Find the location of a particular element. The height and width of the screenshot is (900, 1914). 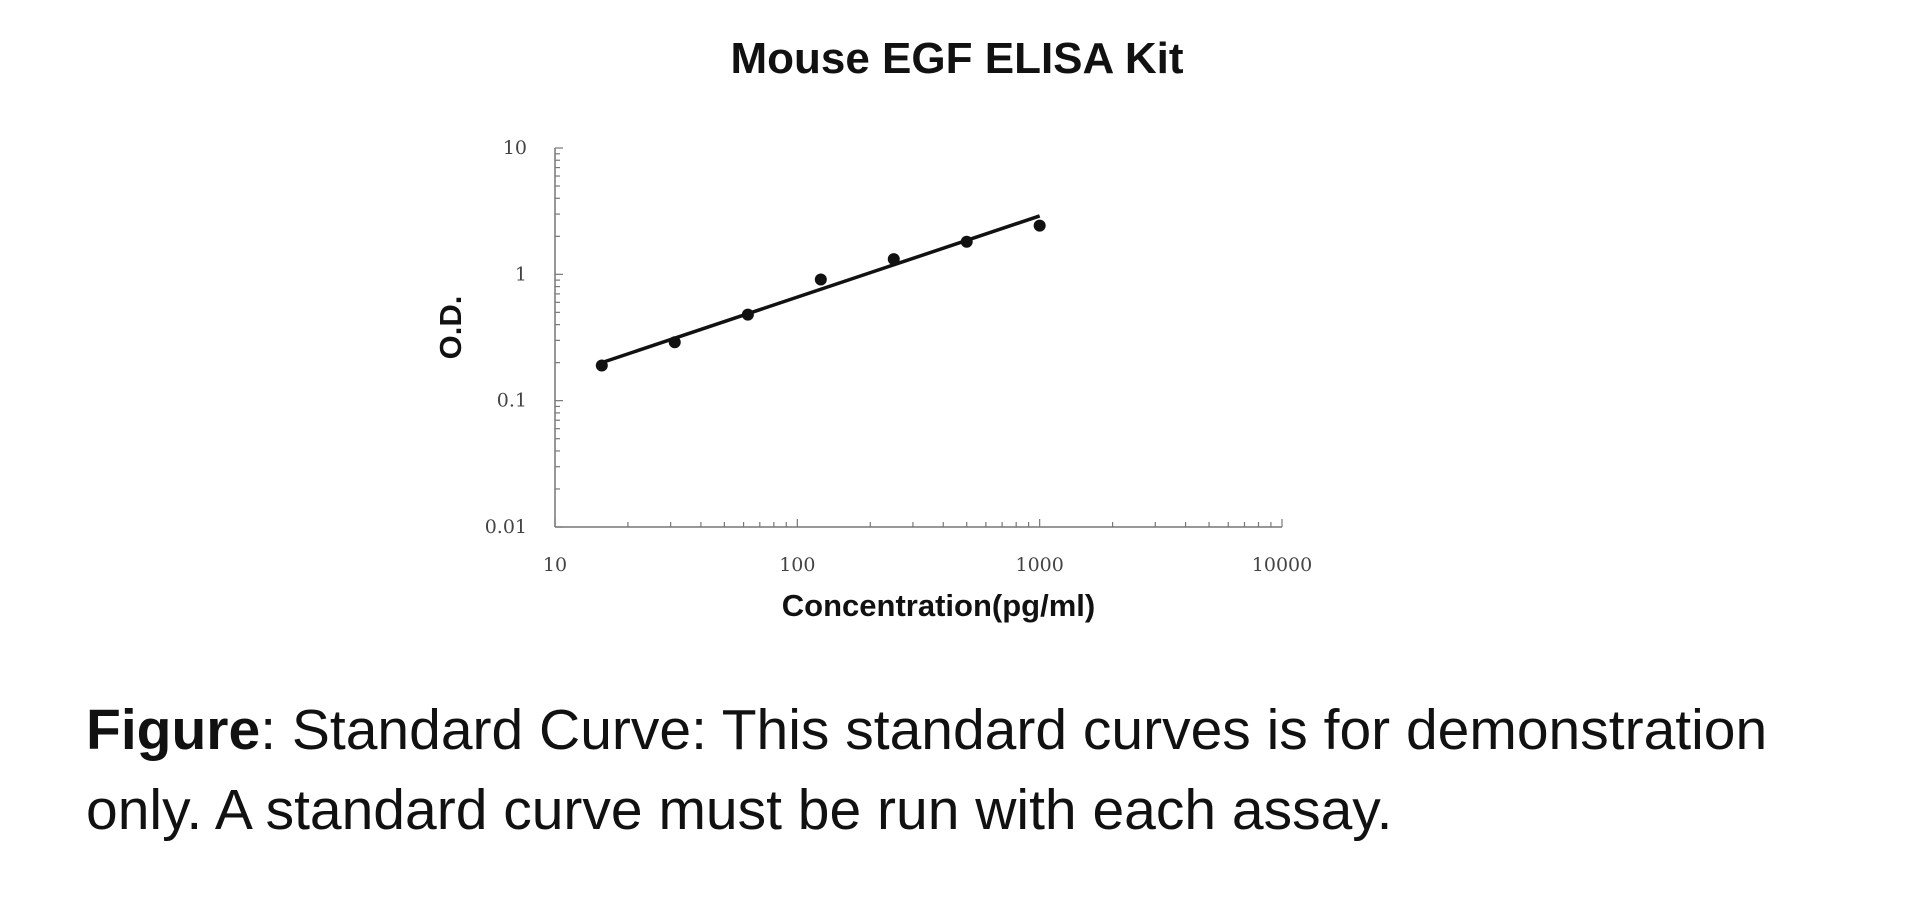

x-tick-label: 100 is located at coordinates (797, 565).